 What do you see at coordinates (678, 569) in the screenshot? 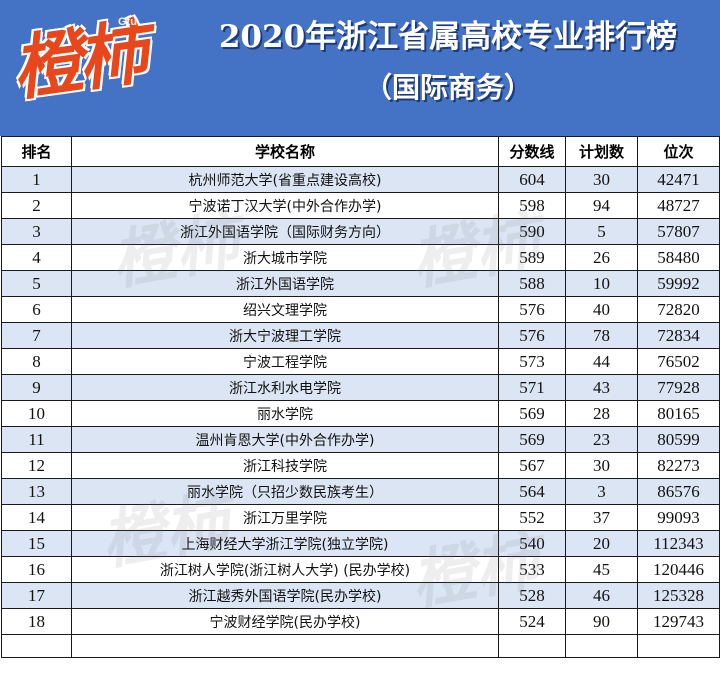
I see `position-cell: 120446` at bounding box center [678, 569].